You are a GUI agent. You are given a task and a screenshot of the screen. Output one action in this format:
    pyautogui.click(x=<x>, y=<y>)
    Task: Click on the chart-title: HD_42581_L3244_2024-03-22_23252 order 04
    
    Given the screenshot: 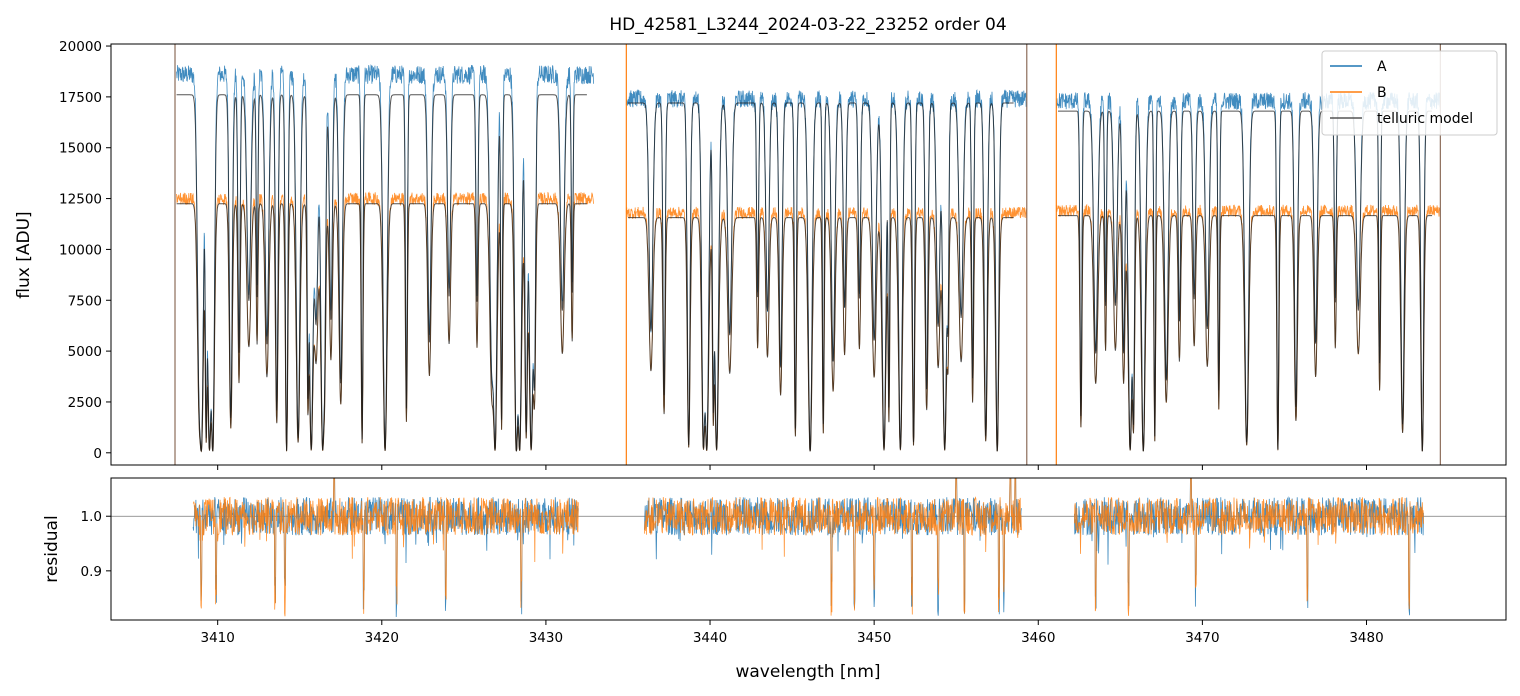 What is the action you would take?
    pyautogui.click(x=807, y=25)
    